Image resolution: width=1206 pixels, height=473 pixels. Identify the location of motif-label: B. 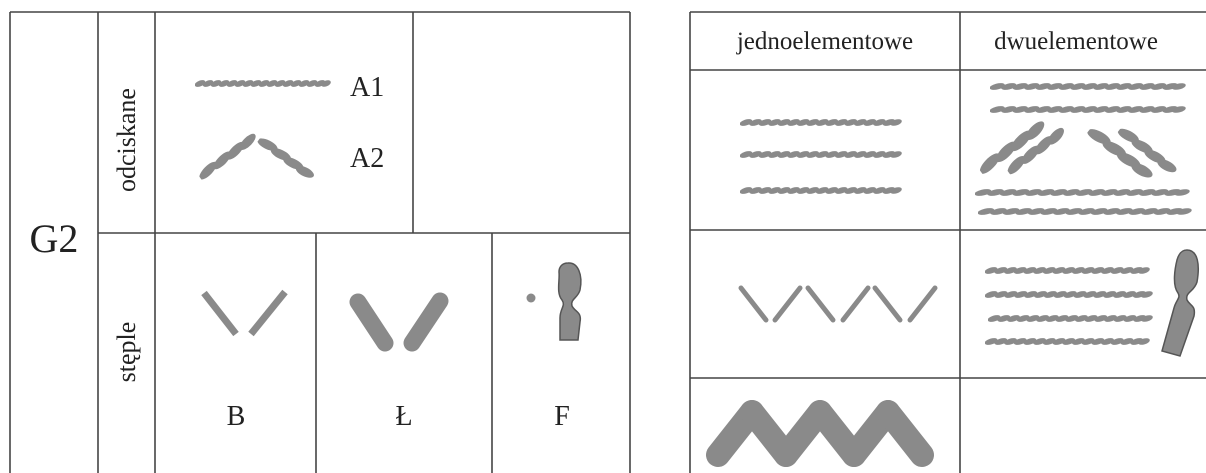
(236, 416).